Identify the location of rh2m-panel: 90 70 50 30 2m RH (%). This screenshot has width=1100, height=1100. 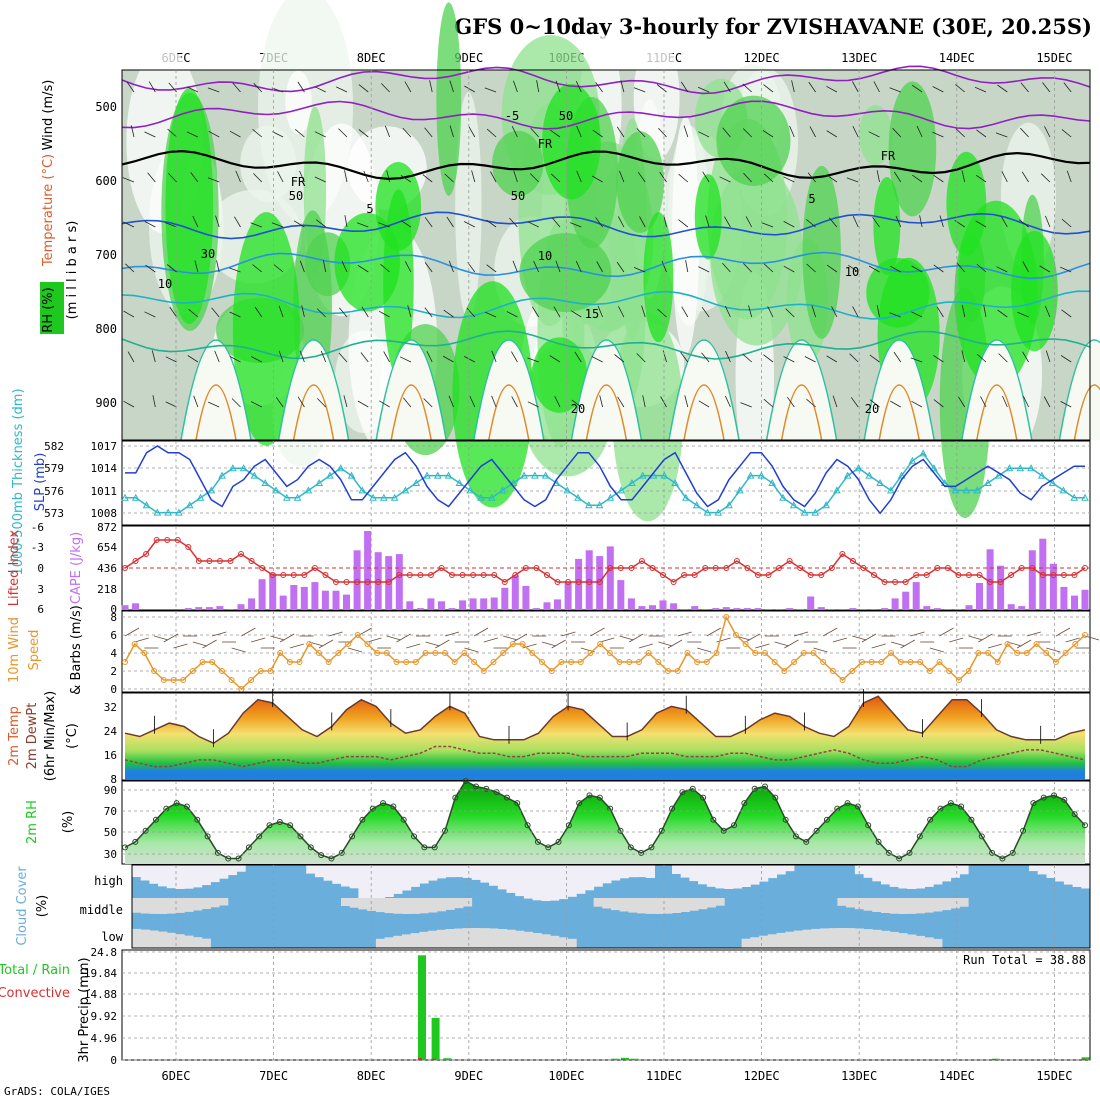
(558, 821).